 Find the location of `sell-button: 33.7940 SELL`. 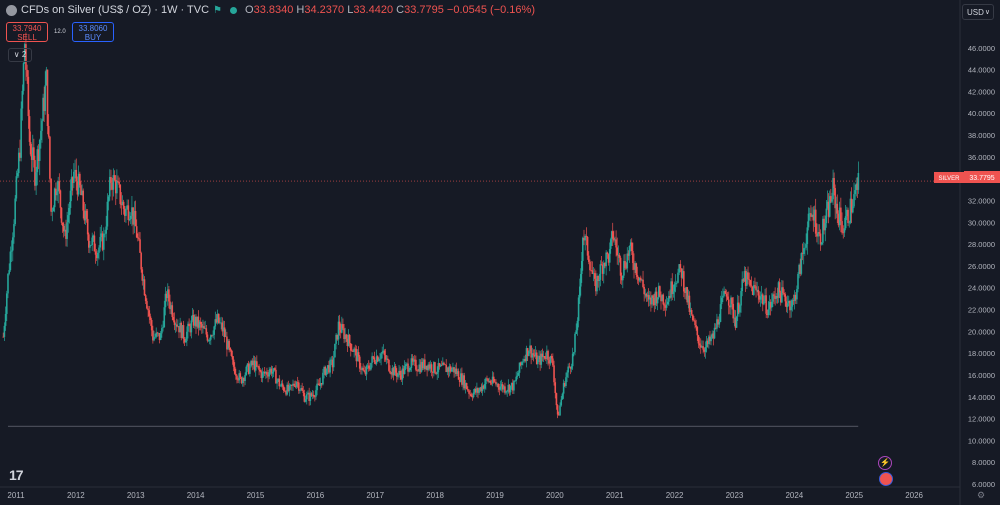

sell-button: 33.7940 SELL is located at coordinates (27, 32).